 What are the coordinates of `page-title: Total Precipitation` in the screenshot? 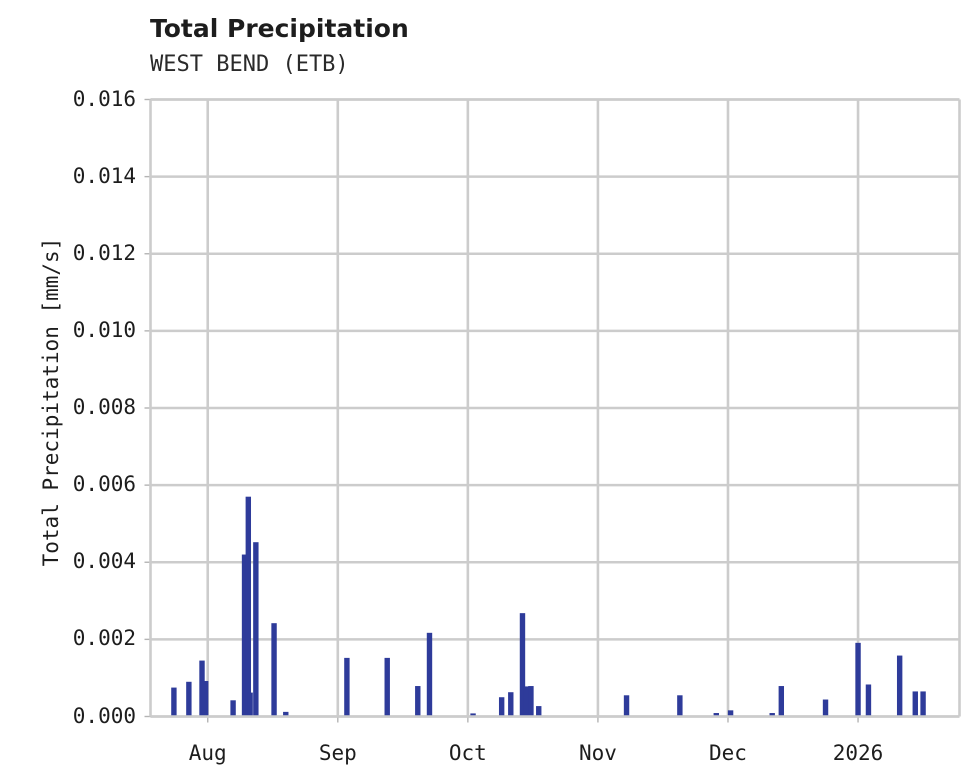 It's located at (279, 28).